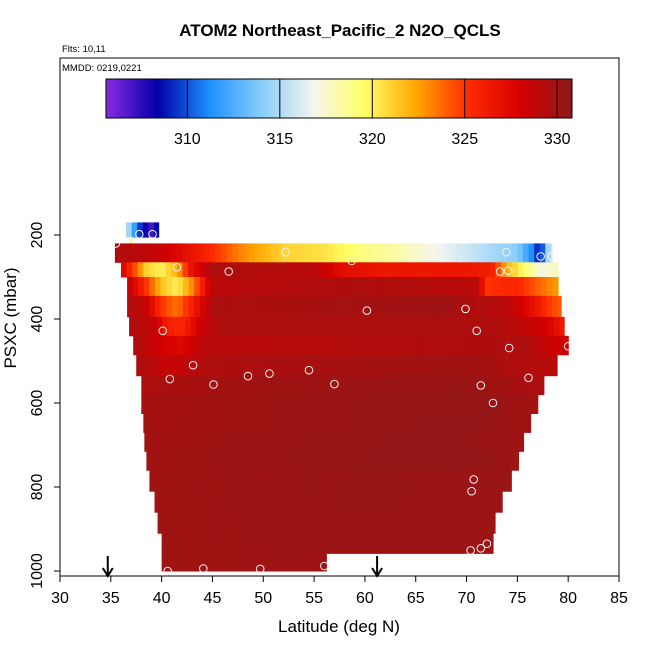 The image size is (650, 650). Describe the element at coordinates (187, 139) in the screenshot. I see `colorbar-tick-label: 310` at that location.